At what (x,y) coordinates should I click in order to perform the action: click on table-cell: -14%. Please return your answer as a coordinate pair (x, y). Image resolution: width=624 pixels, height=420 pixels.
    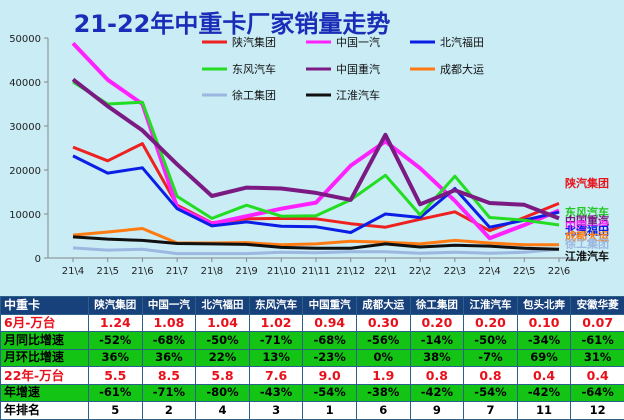
    Looking at the image, I should click on (437, 340).